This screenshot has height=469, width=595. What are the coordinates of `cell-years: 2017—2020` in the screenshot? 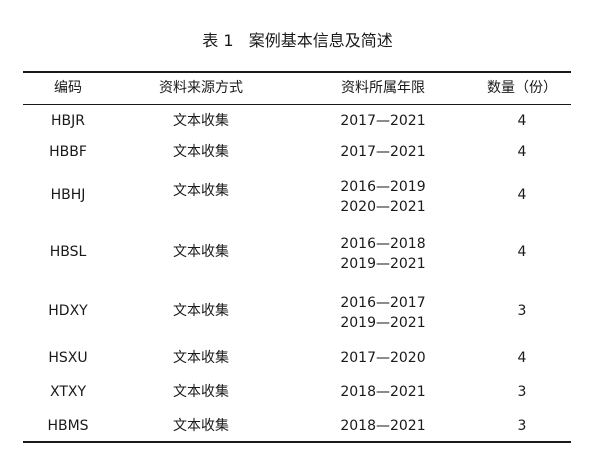 It's located at (383, 358).